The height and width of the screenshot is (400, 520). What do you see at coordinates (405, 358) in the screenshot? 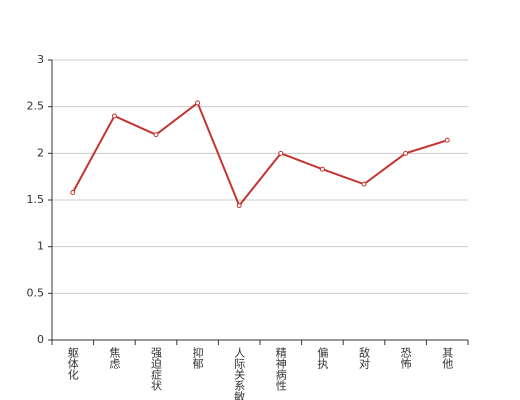
I see `x-tick-label: 恐怖` at bounding box center [405, 358].